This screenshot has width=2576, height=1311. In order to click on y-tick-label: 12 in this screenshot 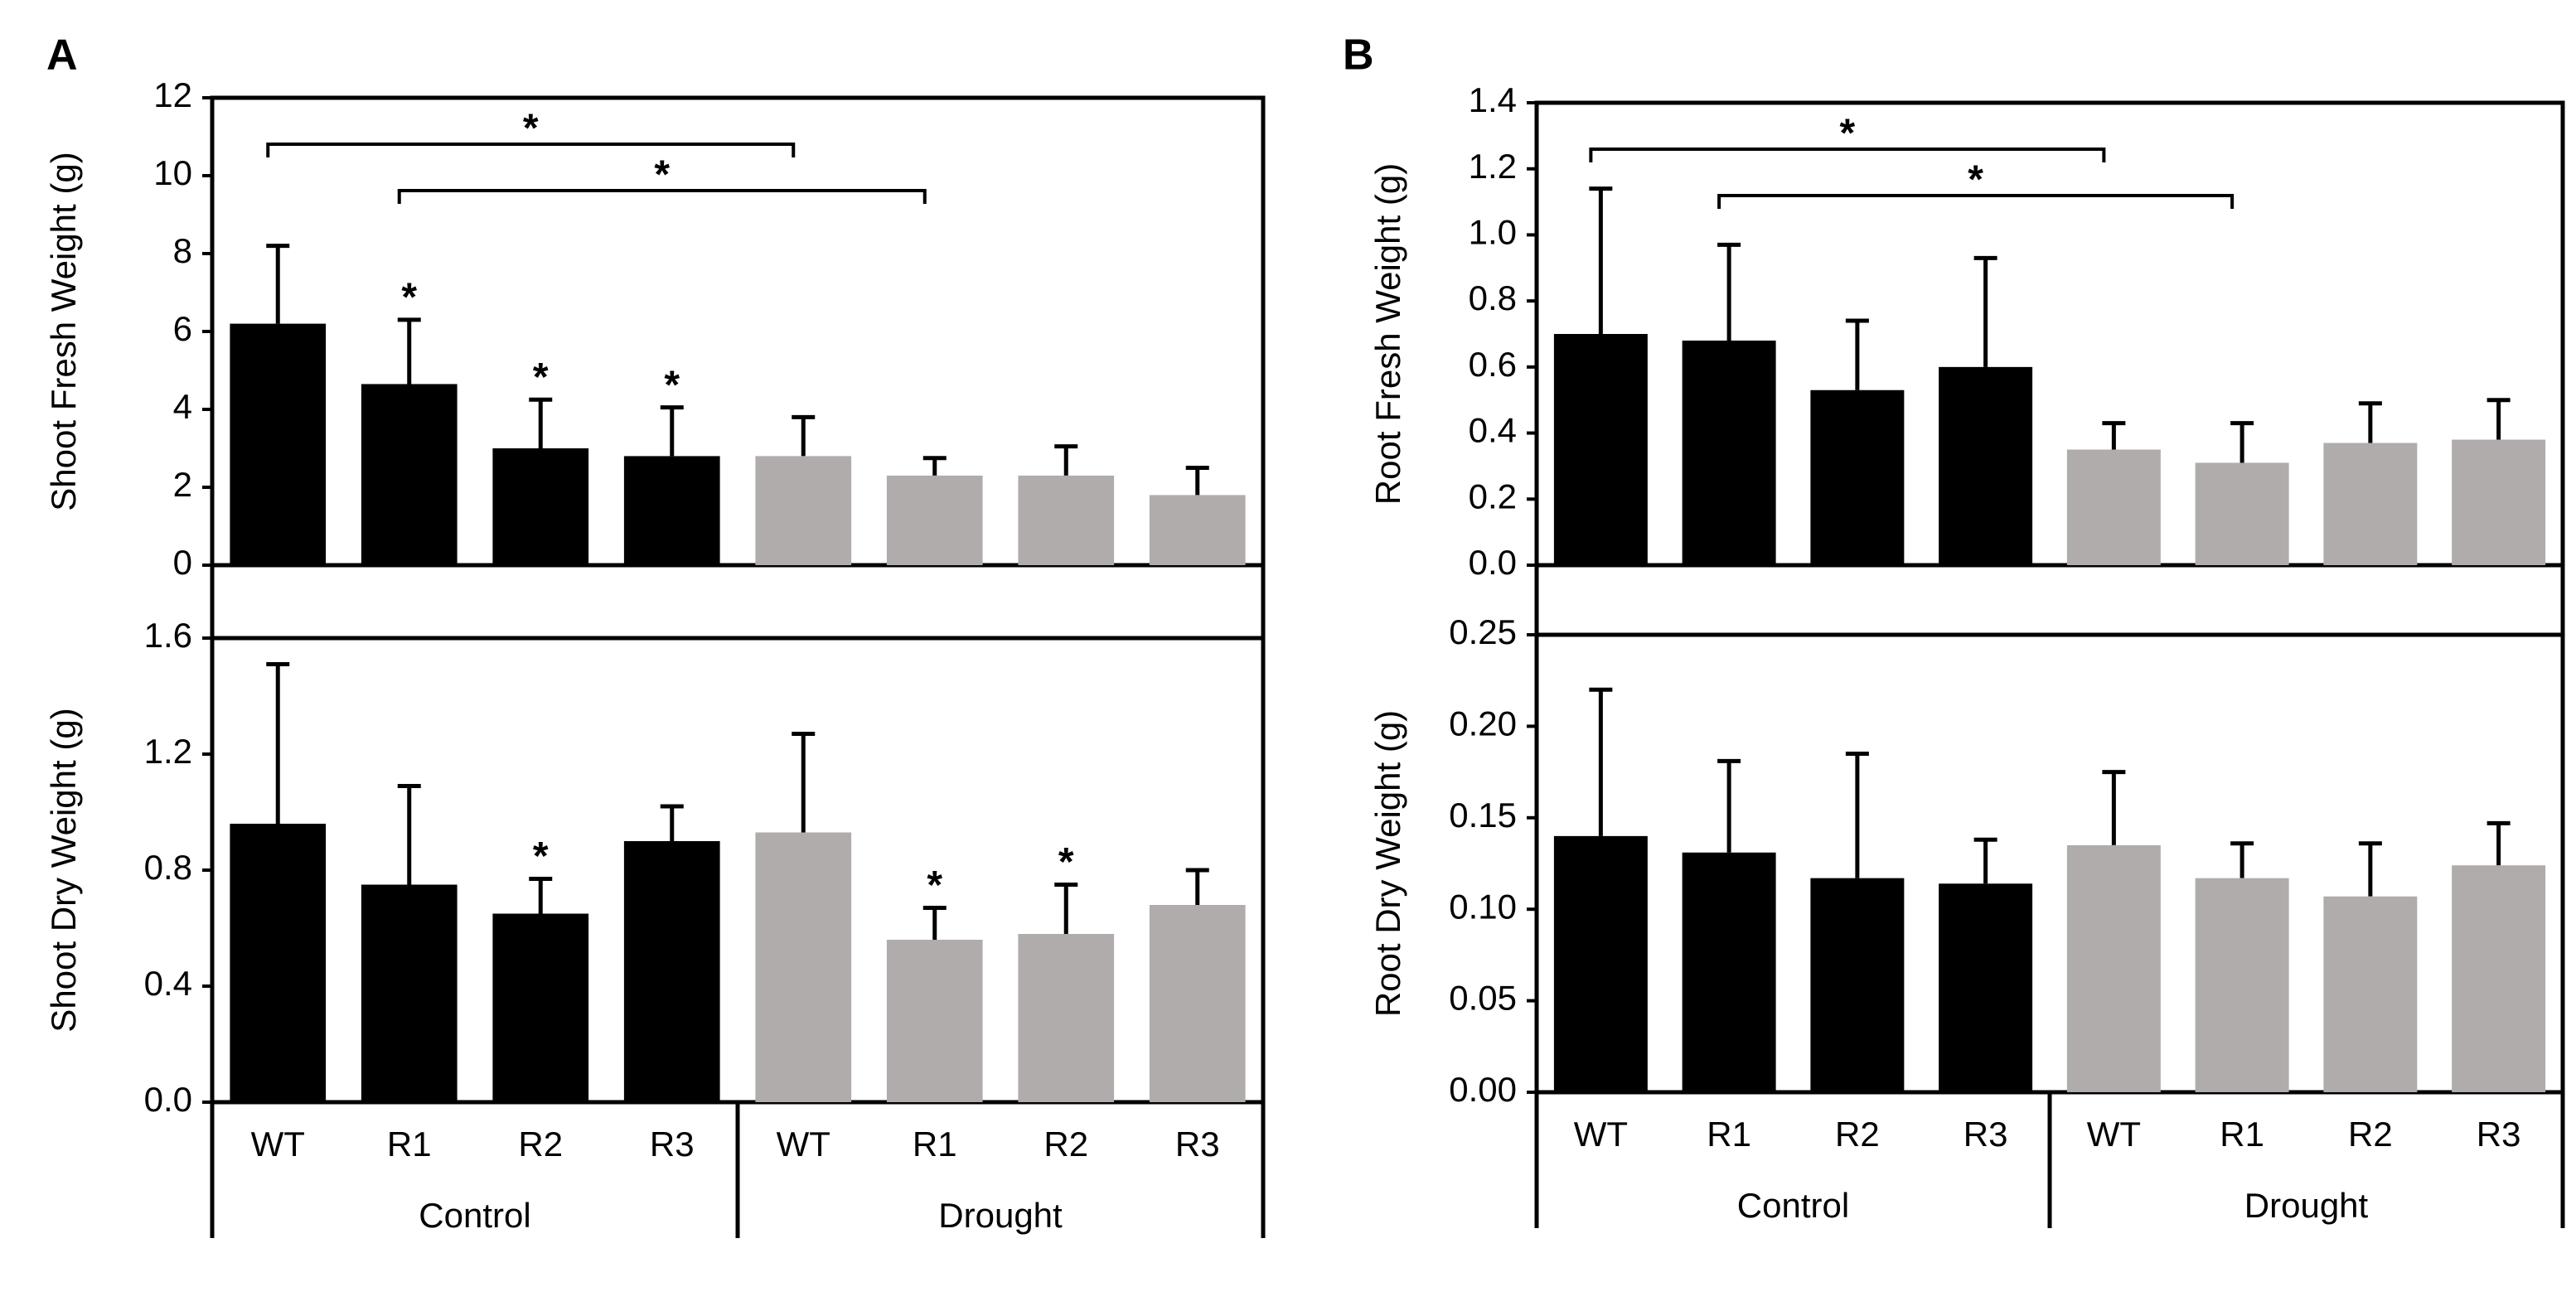, I will do `click(172, 94)`.